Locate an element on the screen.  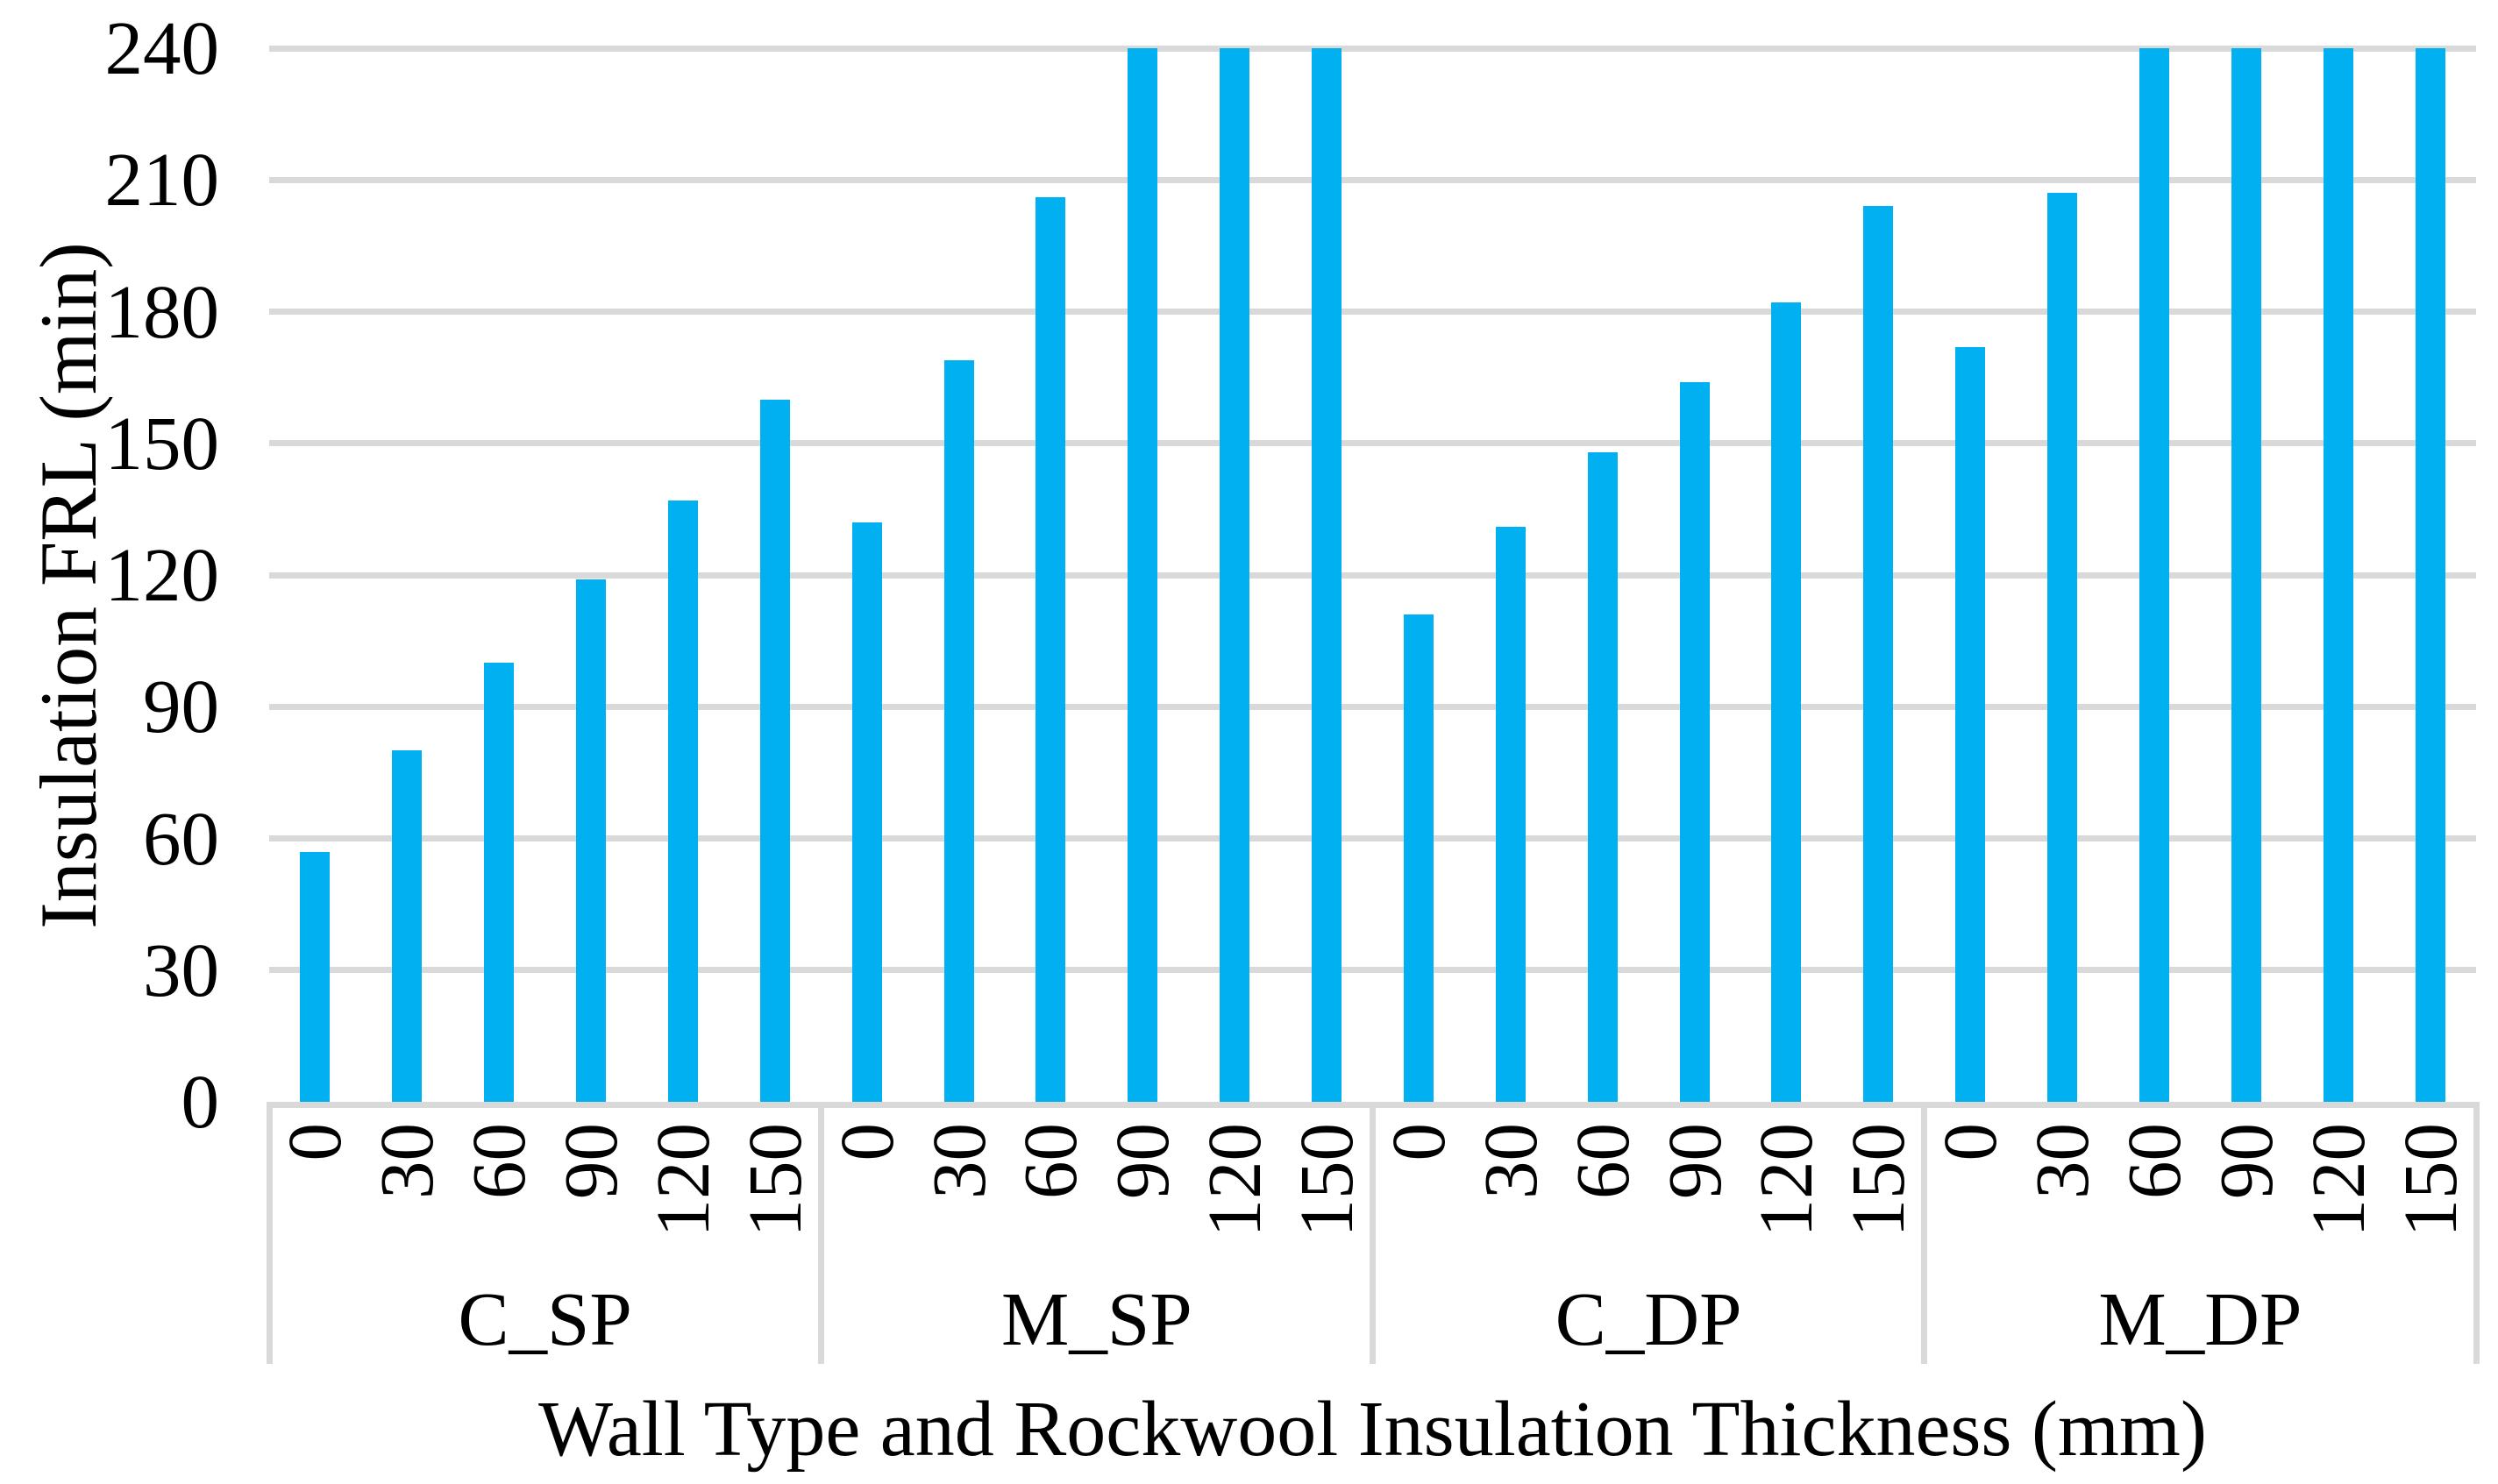
y-tick-label-240: 240 is located at coordinates (162, 47).